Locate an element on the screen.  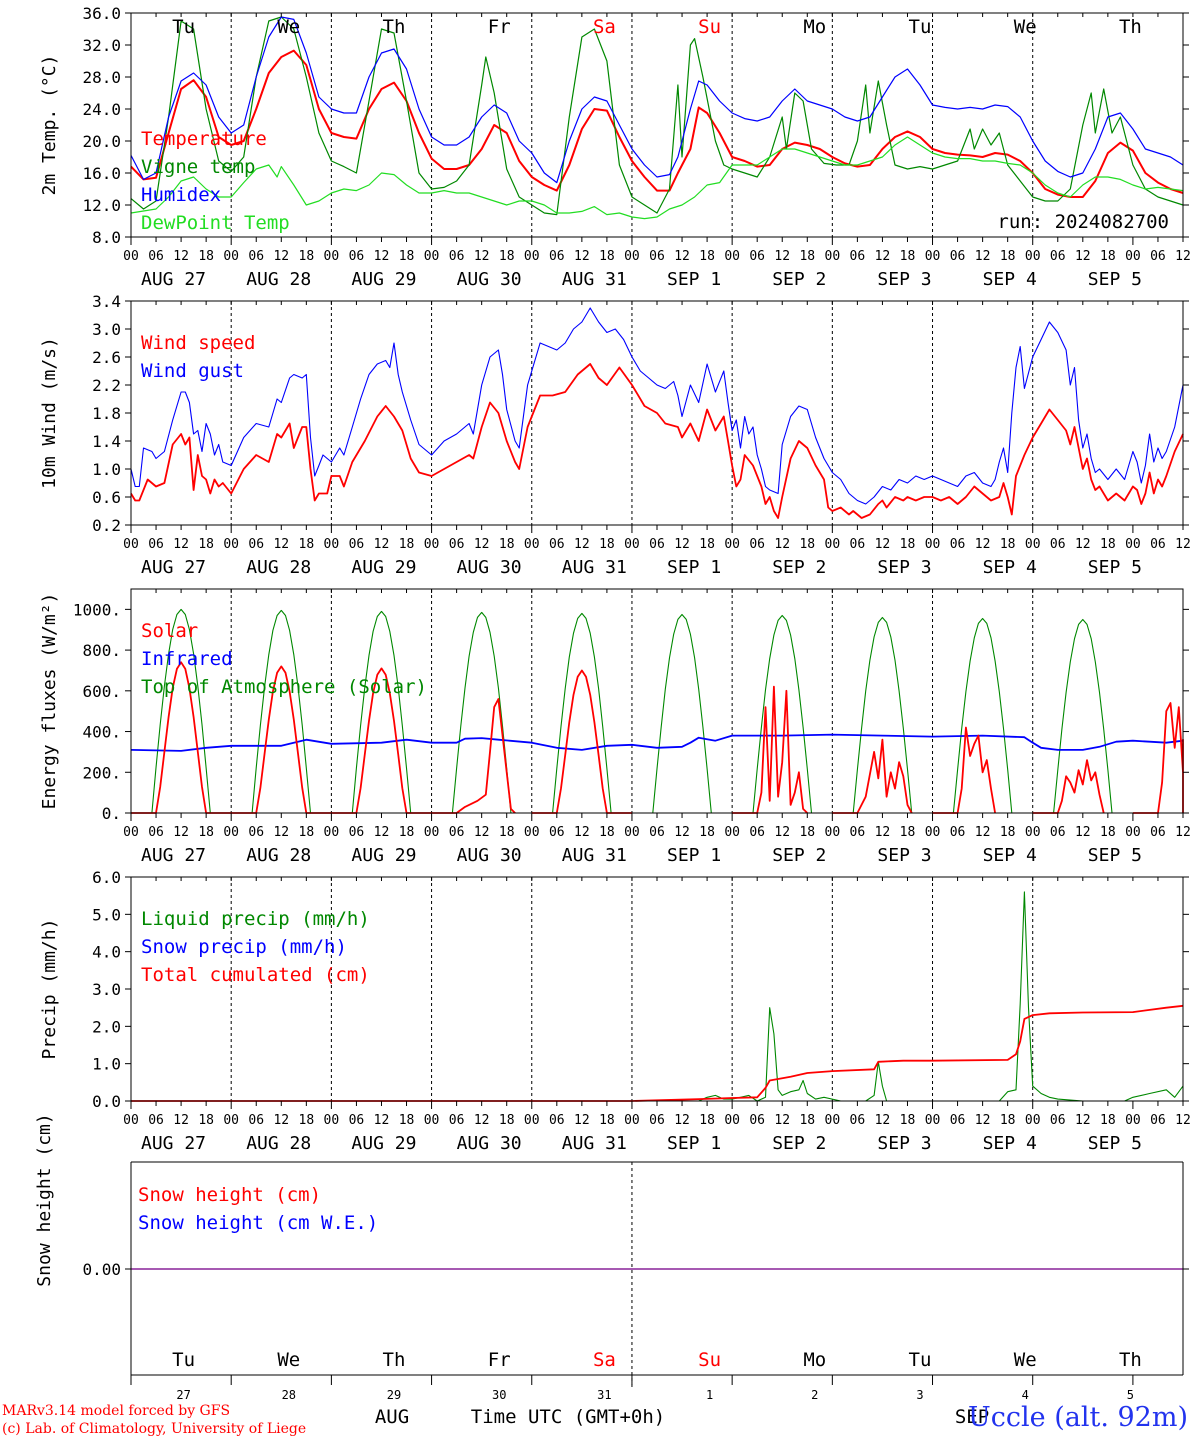
y-tick-label: 2.0 is located at coordinates (106, 1026).